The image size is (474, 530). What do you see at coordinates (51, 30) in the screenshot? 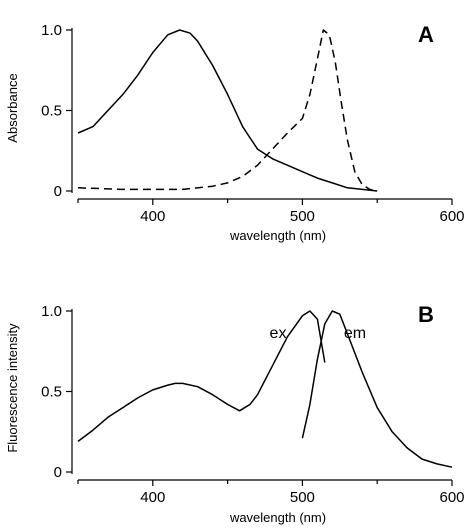
I see `panel-a-y-tick-label: 1.0` at bounding box center [51, 30].